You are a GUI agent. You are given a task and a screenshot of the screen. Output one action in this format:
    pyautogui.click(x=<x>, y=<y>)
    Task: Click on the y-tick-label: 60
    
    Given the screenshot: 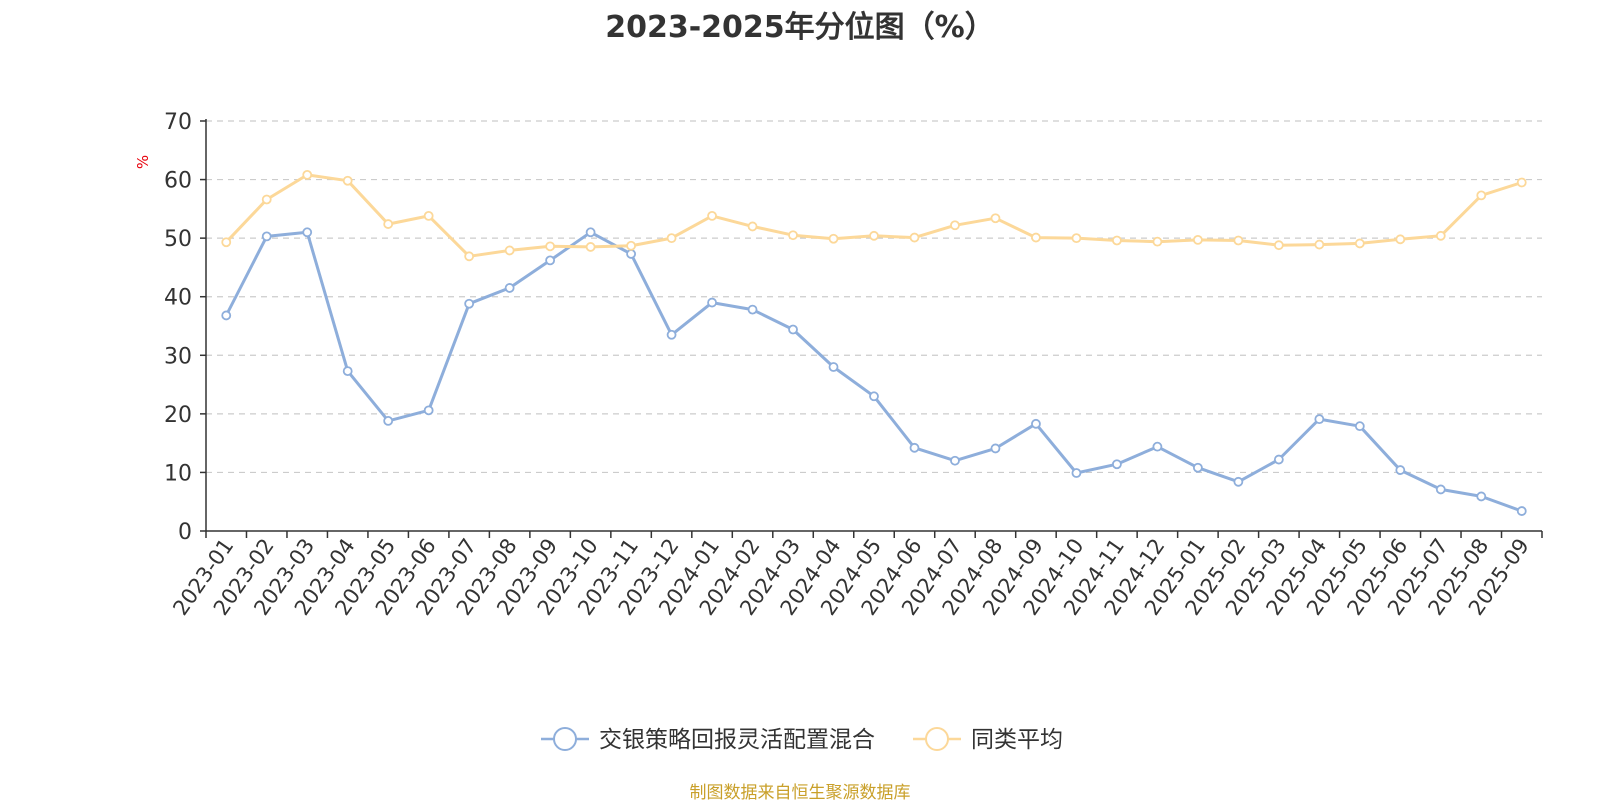 What is the action you would take?
    pyautogui.click(x=178, y=181)
    